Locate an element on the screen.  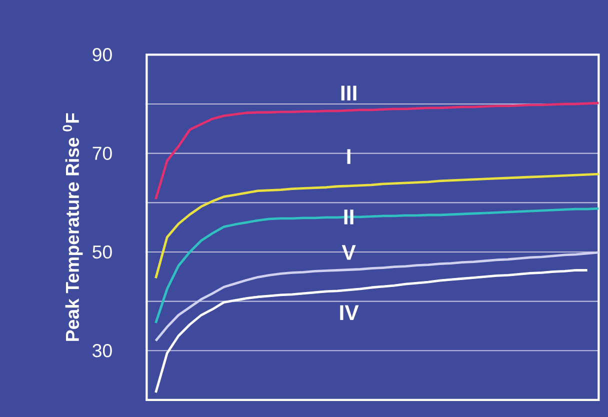
series-label: I is located at coordinates (348, 156).